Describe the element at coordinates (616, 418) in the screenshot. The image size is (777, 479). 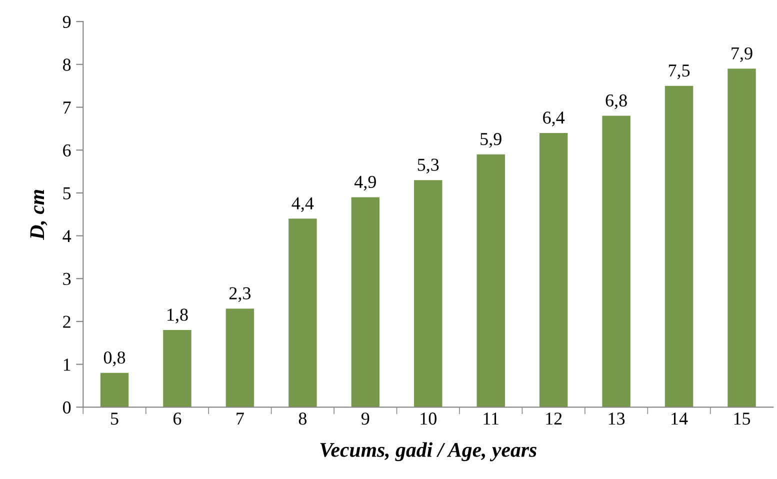
I see `x-tick-label: 13` at that location.